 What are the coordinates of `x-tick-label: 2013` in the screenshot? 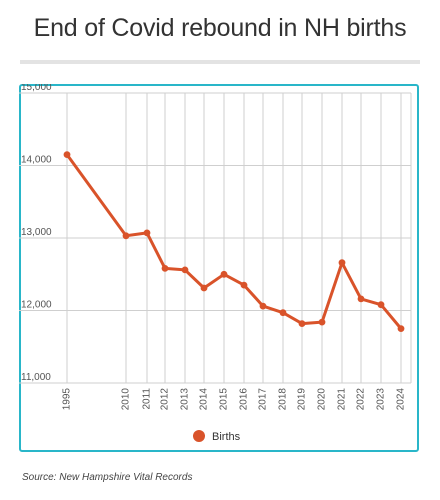 It's located at (185, 399).